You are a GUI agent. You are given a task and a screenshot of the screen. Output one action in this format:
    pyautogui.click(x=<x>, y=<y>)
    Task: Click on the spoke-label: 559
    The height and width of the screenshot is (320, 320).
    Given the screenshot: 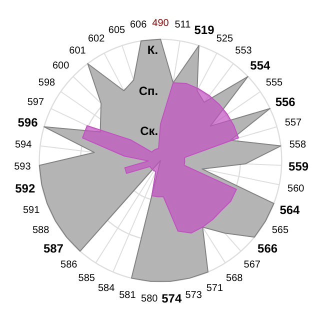 What is the action you would take?
    pyautogui.click(x=298, y=167)
    